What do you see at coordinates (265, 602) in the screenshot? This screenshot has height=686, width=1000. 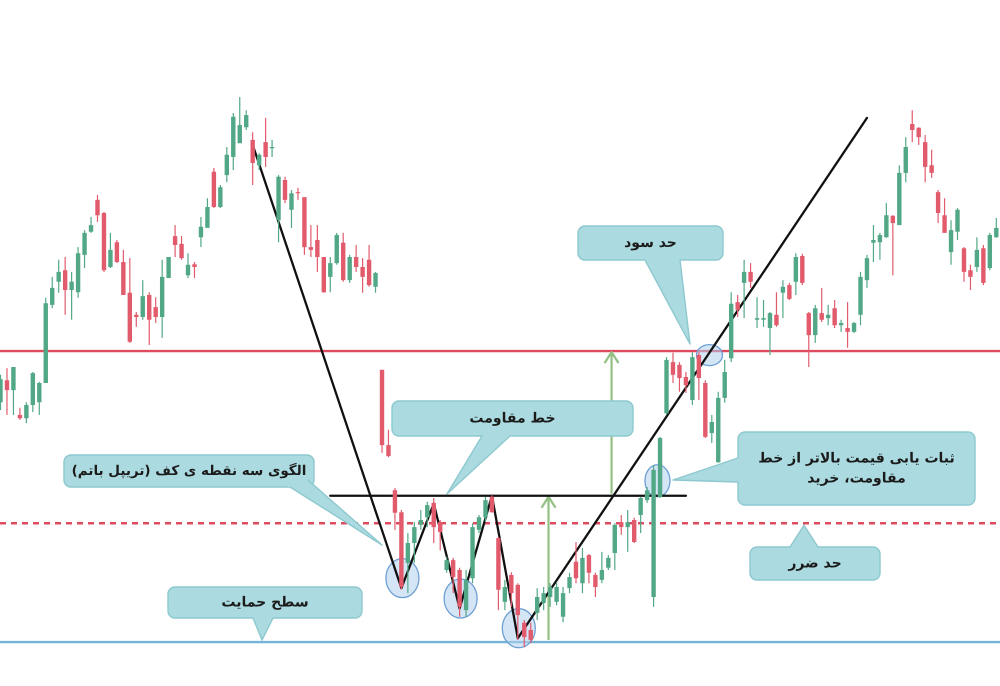 I see `ref-line-label: سطح حمایت` at bounding box center [265, 602].